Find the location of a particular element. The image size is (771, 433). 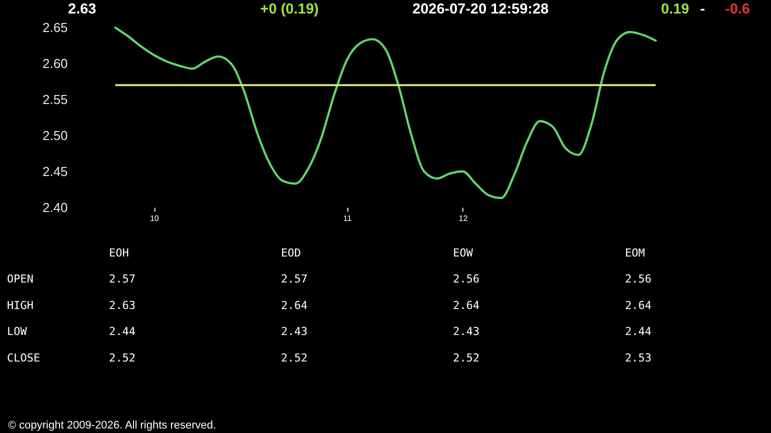

text: 2.53 is located at coordinates (638, 357).